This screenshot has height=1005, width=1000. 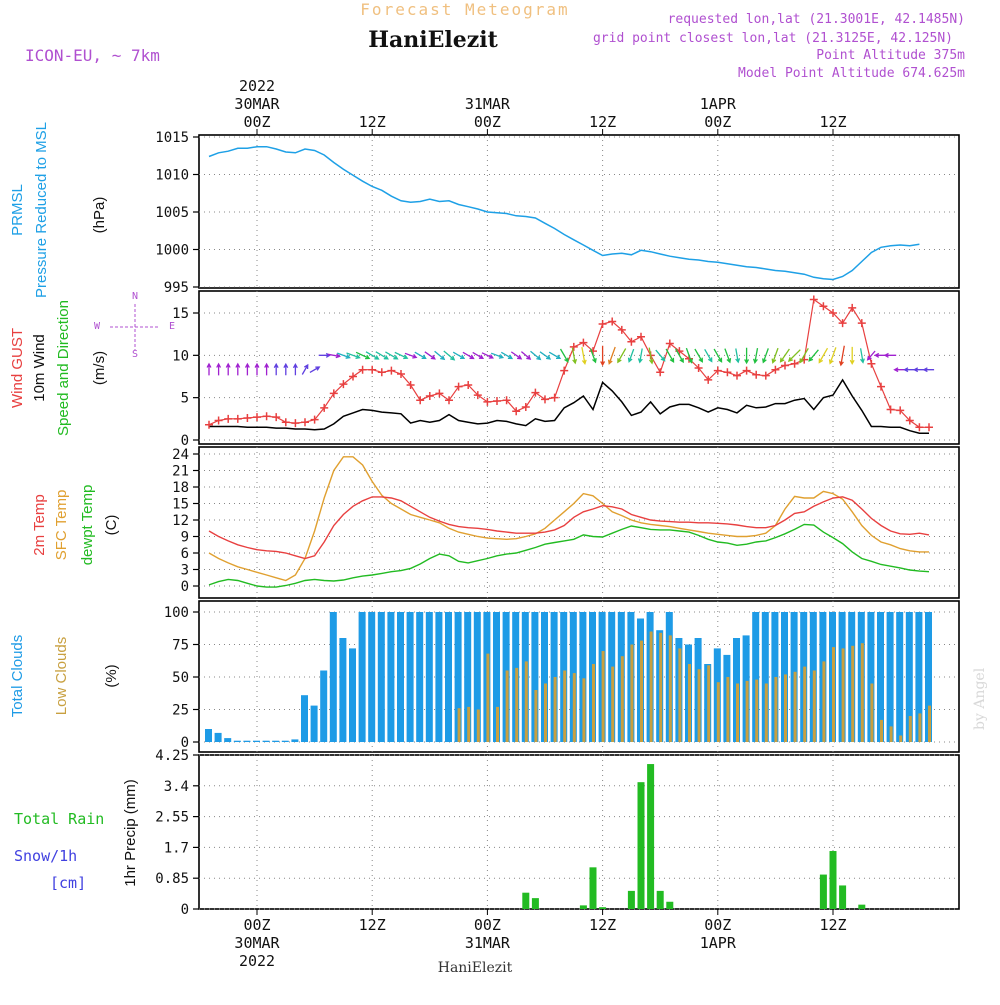 What do you see at coordinates (718, 104) in the screenshot?
I see `top-axis-label: 1APR` at bounding box center [718, 104].